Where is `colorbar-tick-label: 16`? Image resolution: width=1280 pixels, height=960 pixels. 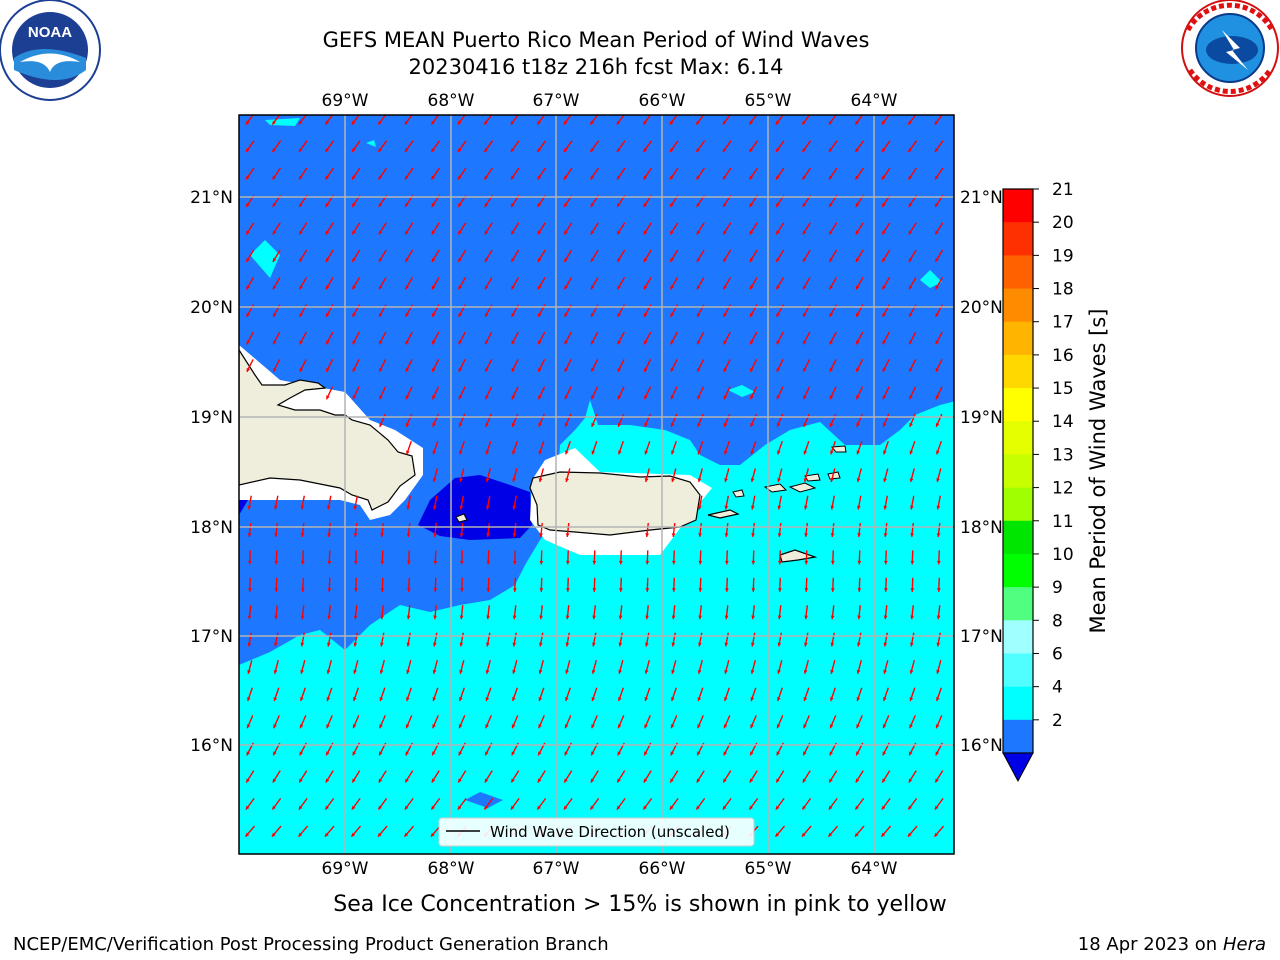 colorbar-tick-label: 16 is located at coordinates (1063, 356).